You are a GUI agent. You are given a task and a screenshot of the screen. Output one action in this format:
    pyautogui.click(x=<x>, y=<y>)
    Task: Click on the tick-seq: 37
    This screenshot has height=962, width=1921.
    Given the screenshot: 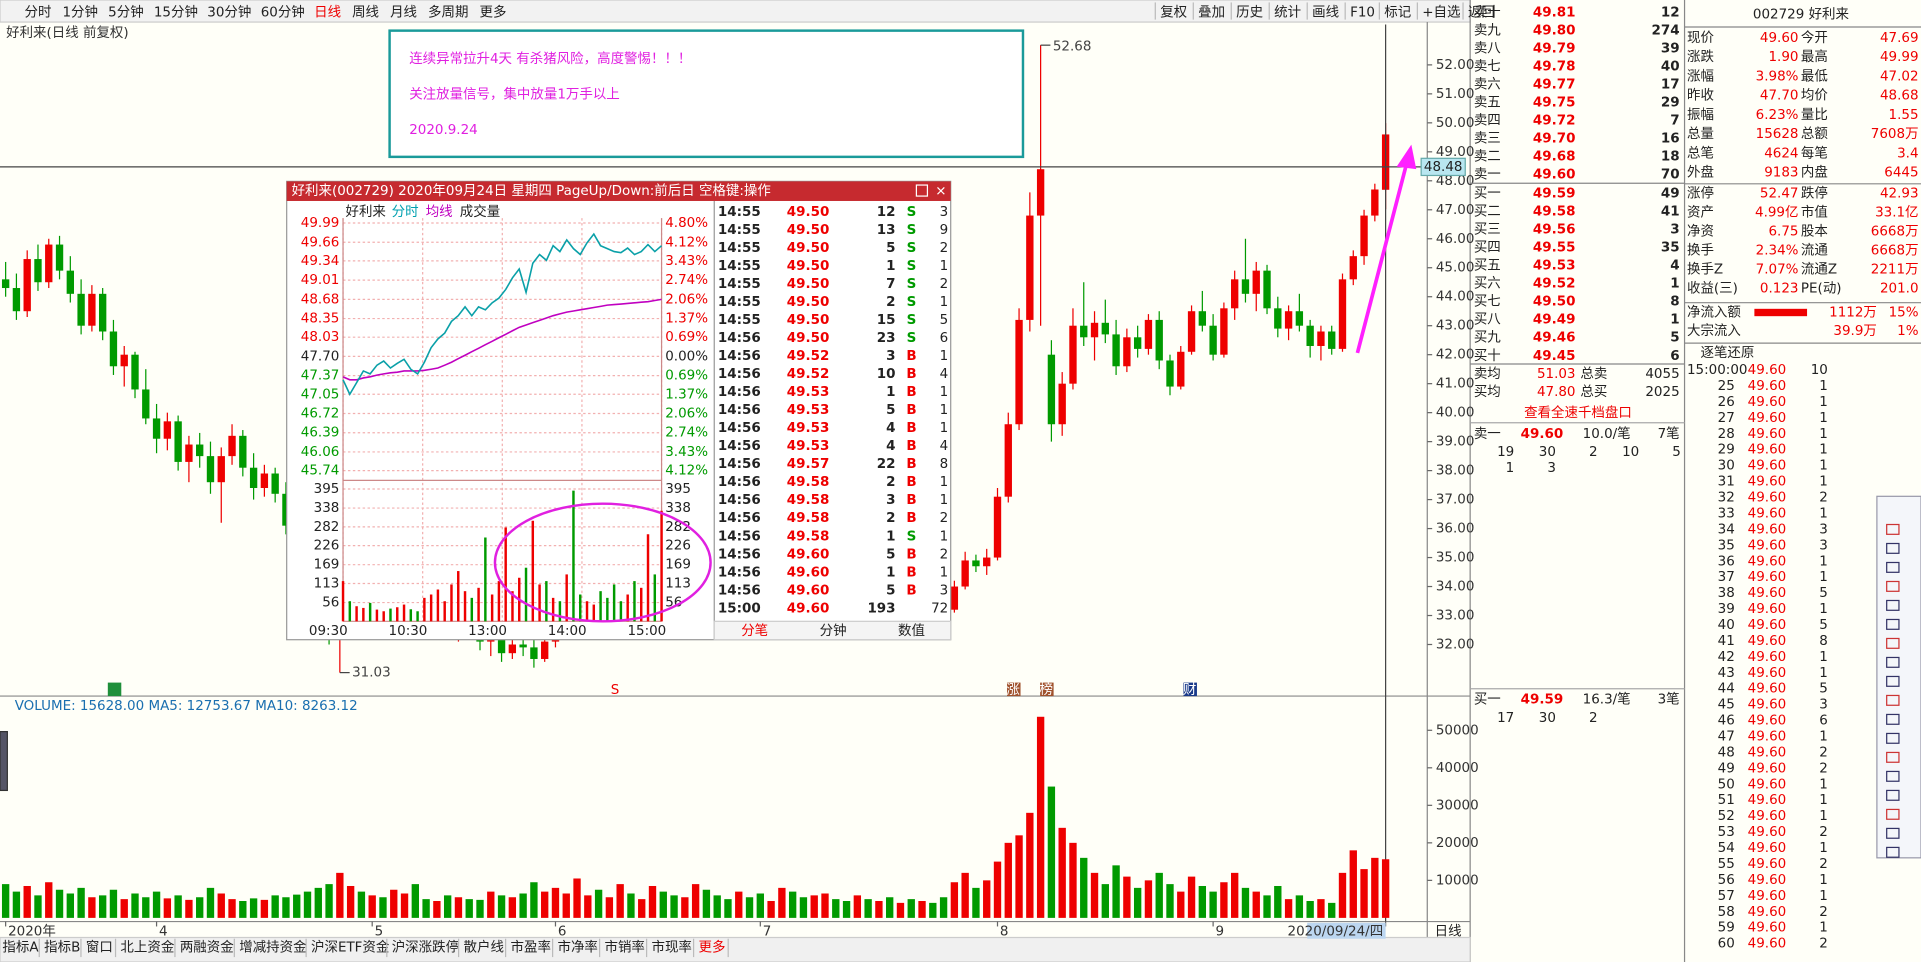 What is the action you would take?
    pyautogui.click(x=1726, y=577)
    